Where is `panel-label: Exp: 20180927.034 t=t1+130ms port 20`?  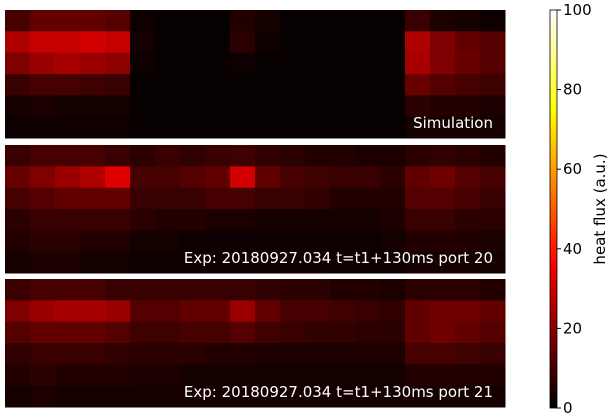 panel-label: Exp: 20180927.034 t=t1+130ms port 20 is located at coordinates (338, 258).